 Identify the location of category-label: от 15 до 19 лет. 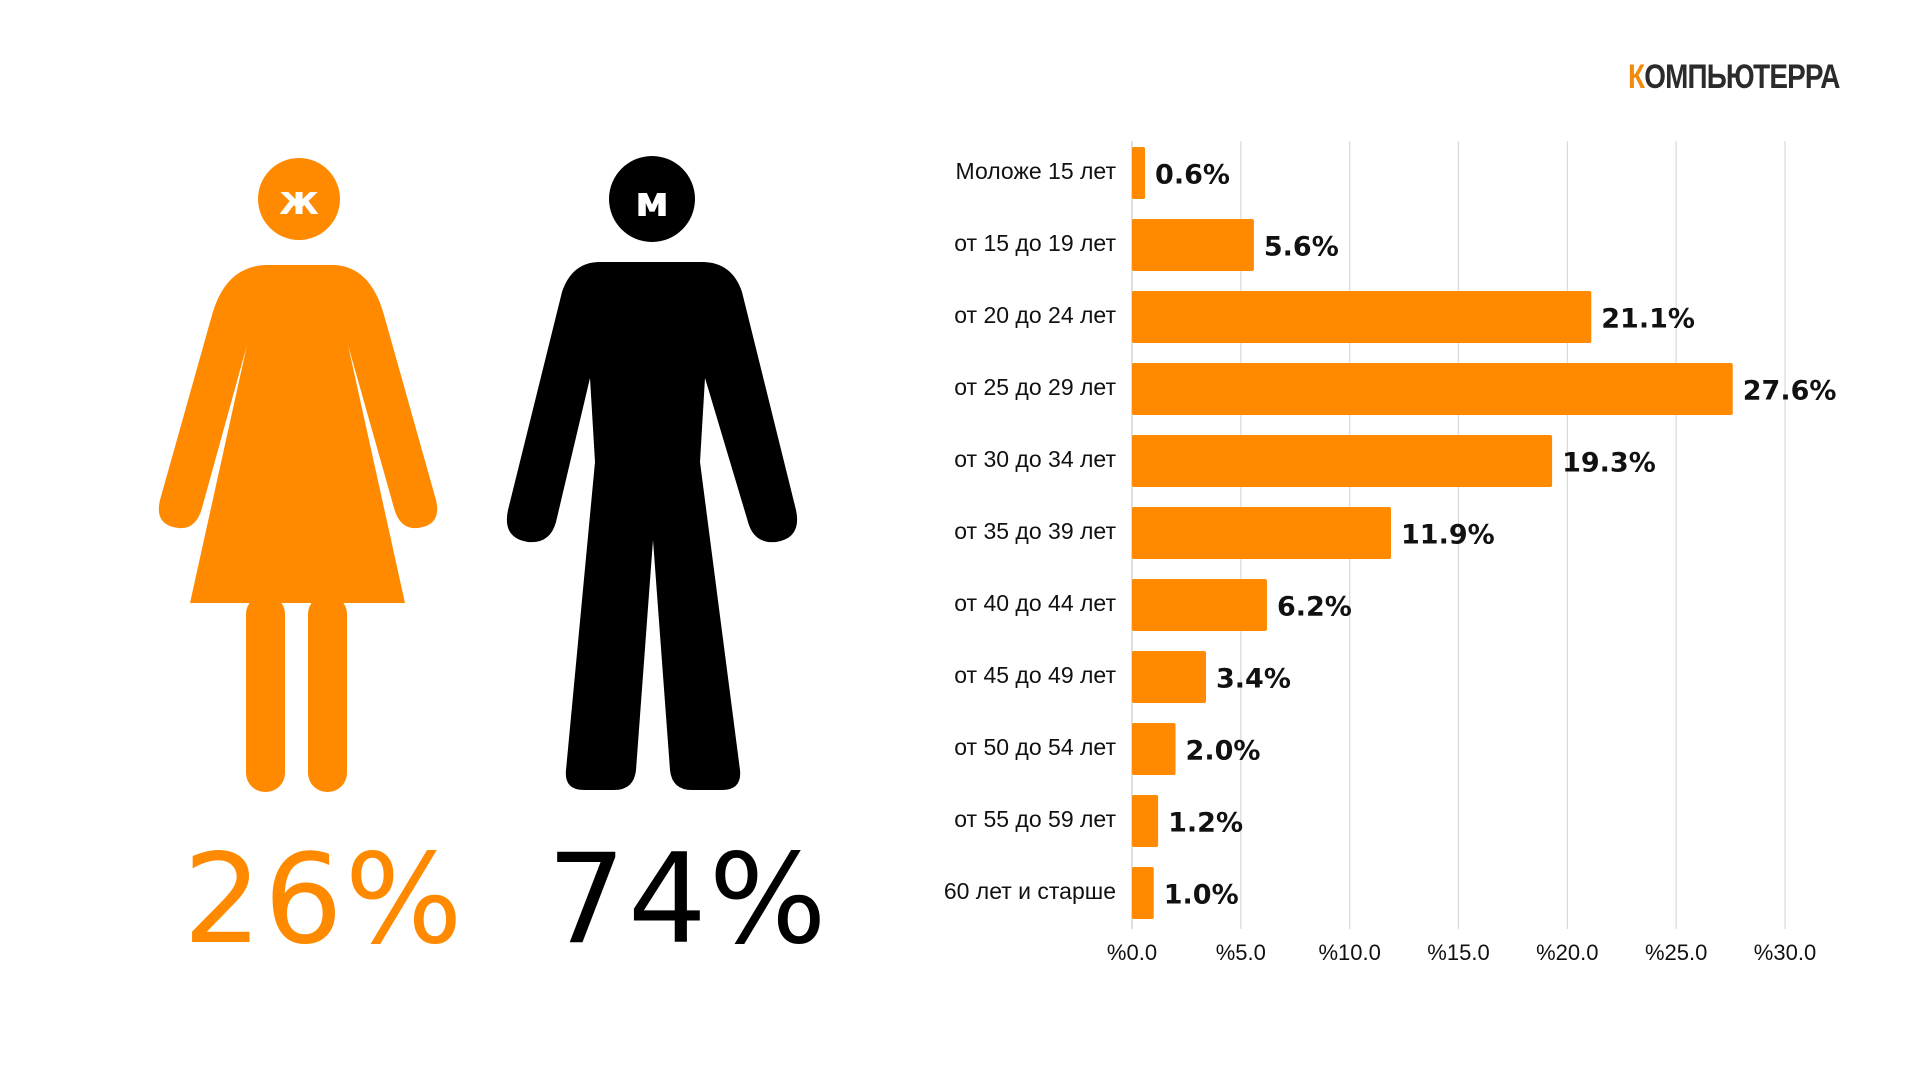
(1035, 243).